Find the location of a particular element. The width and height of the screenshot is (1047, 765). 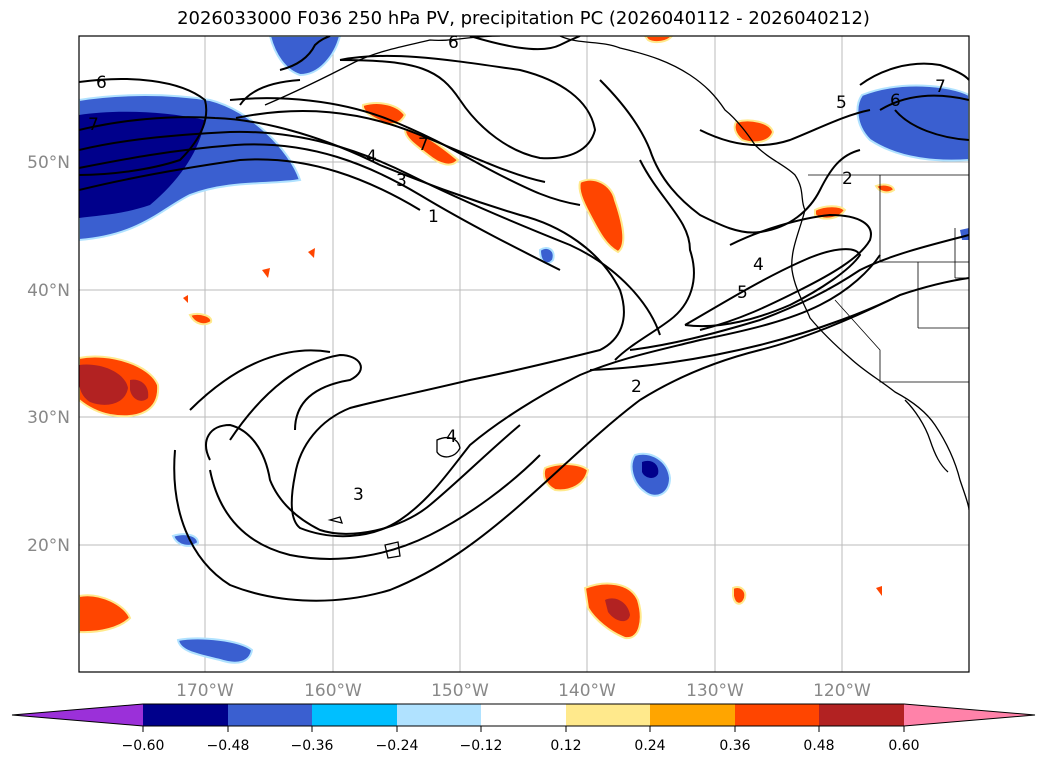

colorbar-tick-label: 0.36 is located at coordinates (734, 746).